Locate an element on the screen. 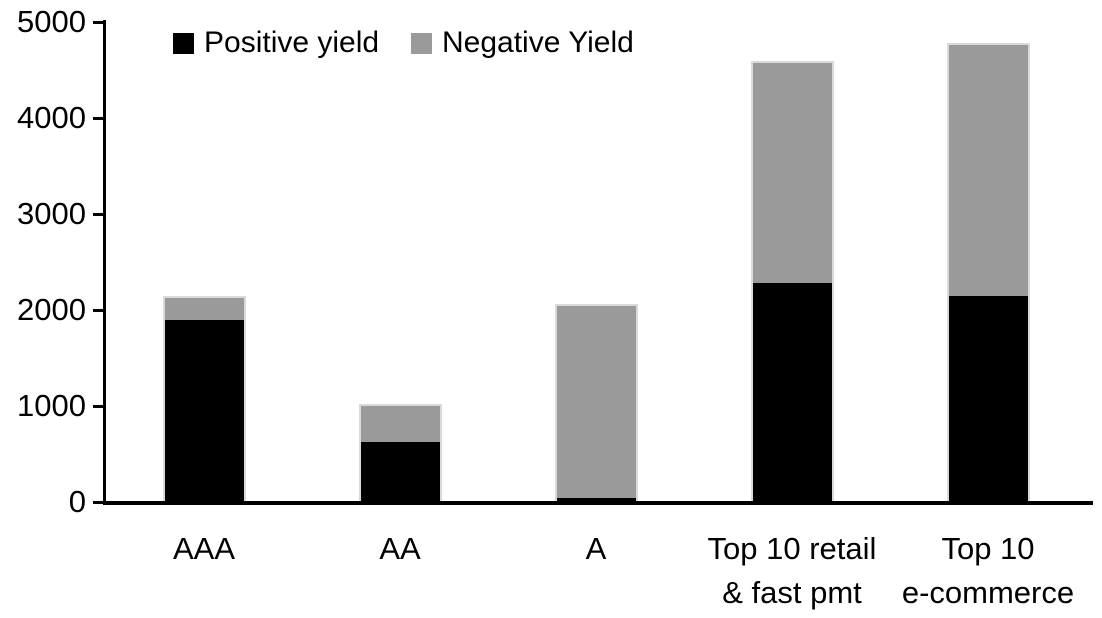 The width and height of the screenshot is (1102, 618). y-tick-label: 4000 is located at coordinates (51, 117).